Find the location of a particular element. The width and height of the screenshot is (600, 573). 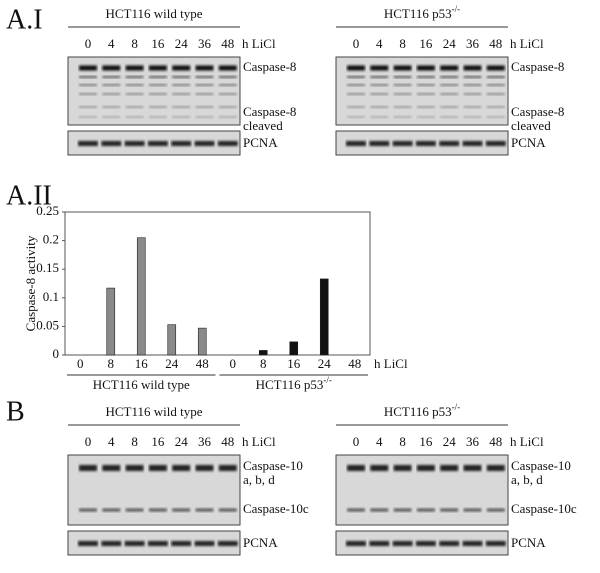

band-label: Caspase-10 is located at coordinates (273, 465).